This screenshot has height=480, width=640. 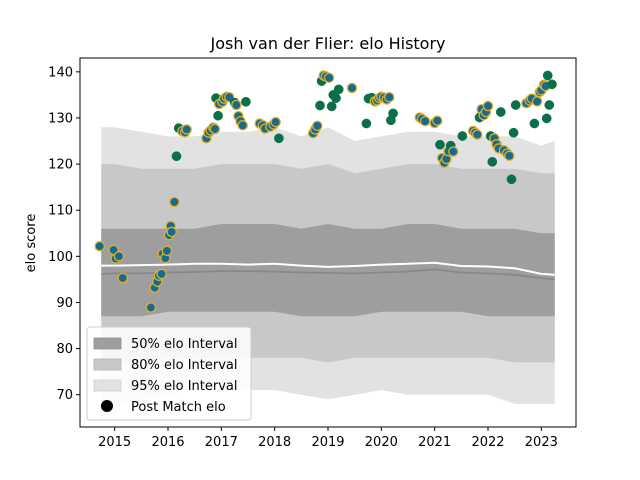 What do you see at coordinates (327, 442) in the screenshot?
I see `x-tick-label: 2019` at bounding box center [327, 442].